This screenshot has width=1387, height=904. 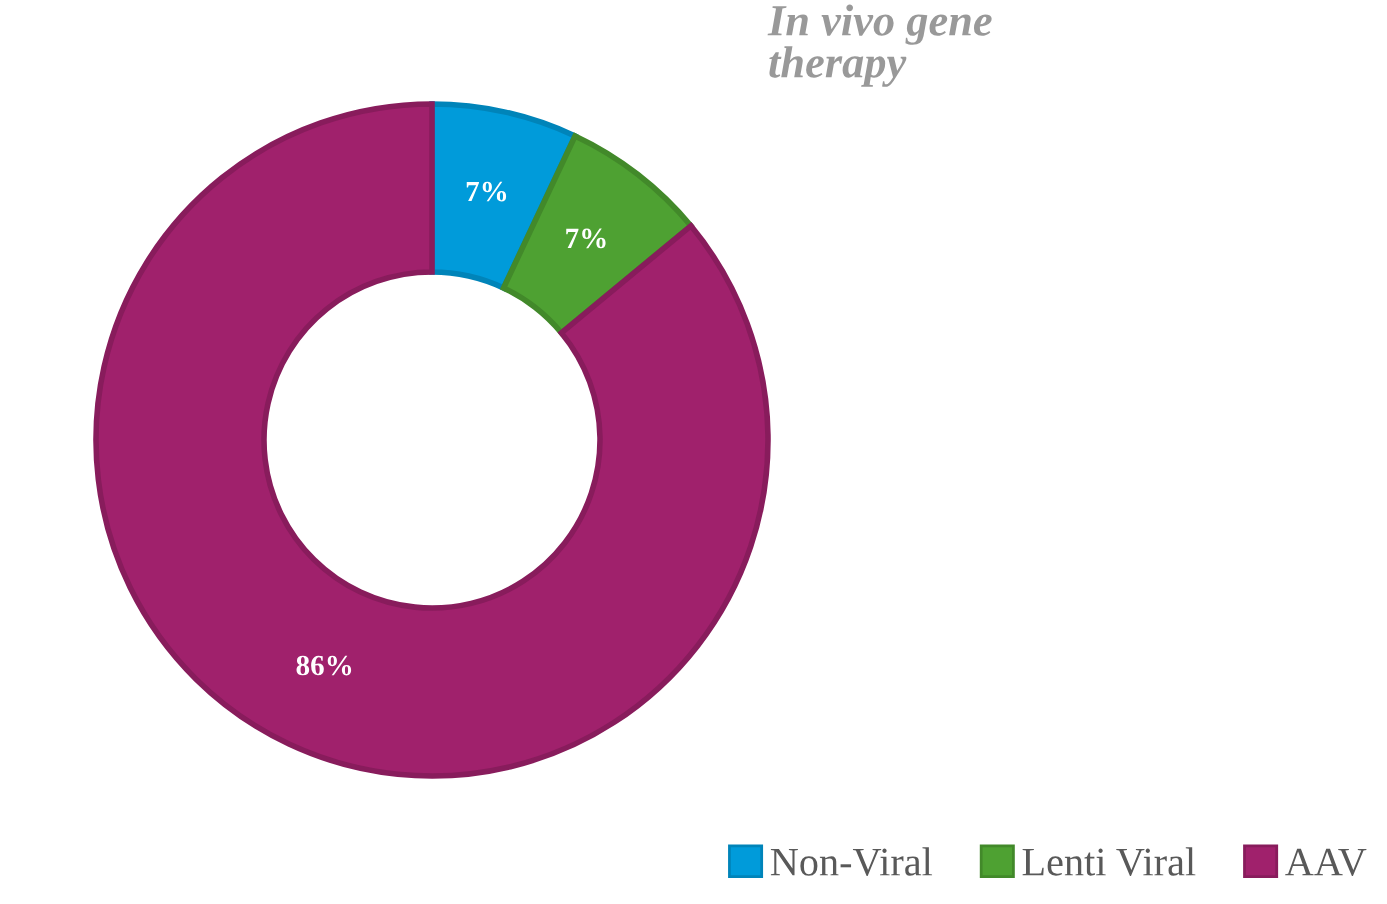 I want to click on legend-label: Non-Viral, so click(x=851, y=861).